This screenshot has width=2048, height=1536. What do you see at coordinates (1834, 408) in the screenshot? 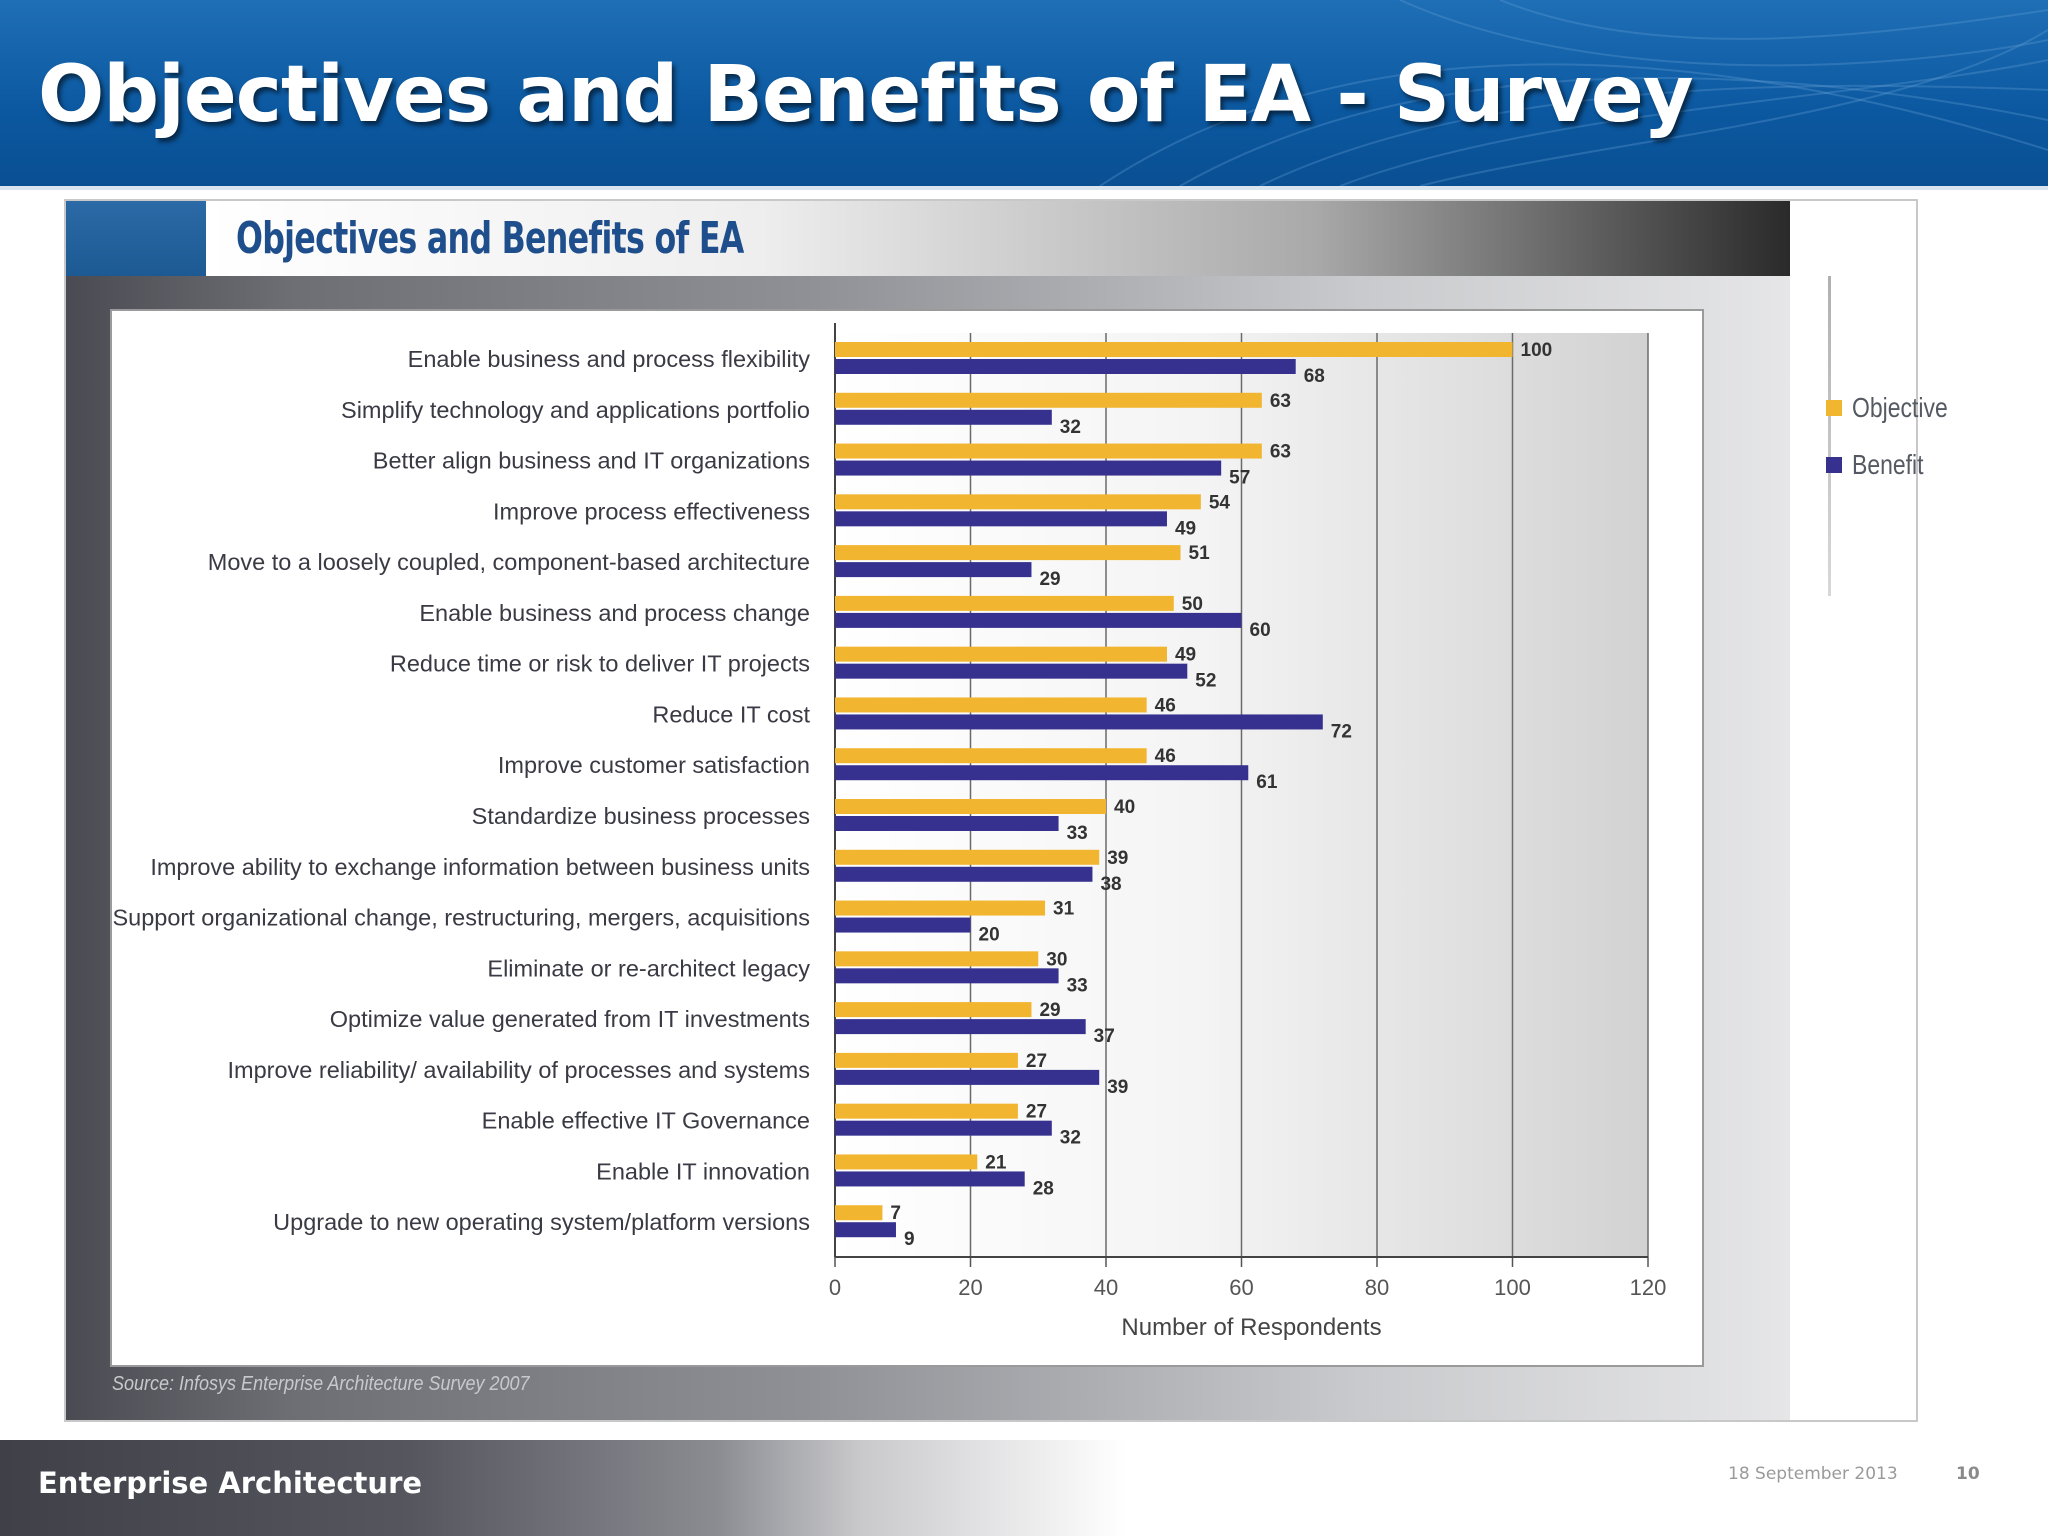
I see `legend-swatch-objective` at bounding box center [1834, 408].